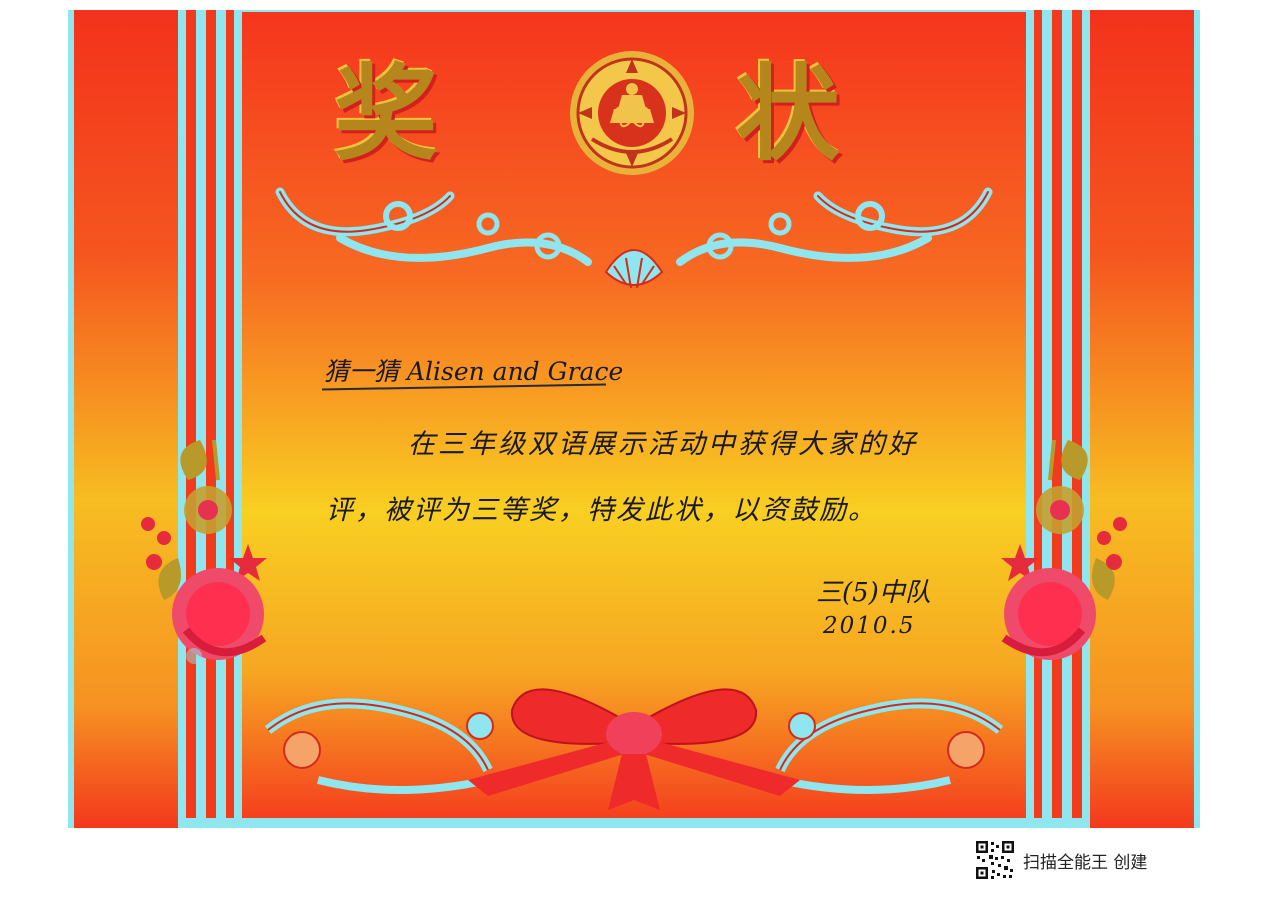 Image resolution: width=1274 pixels, height=901 pixels. I want to click on body-text-line-1: 在三年级双语展示活动中获得大家的好, so click(663, 444).